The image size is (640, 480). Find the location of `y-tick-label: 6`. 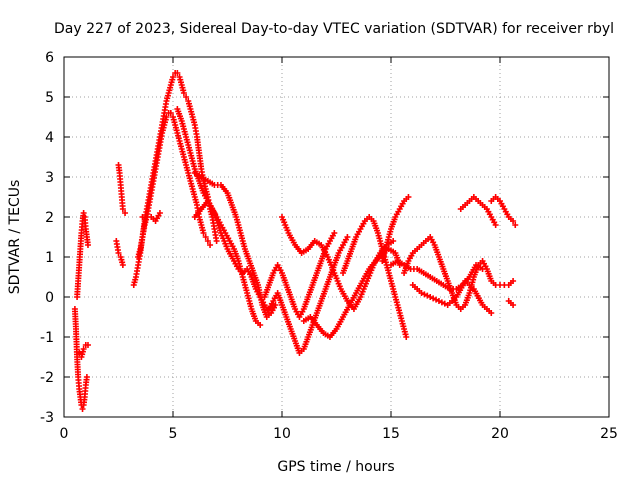

y-tick-label: 6 is located at coordinates (49, 58).